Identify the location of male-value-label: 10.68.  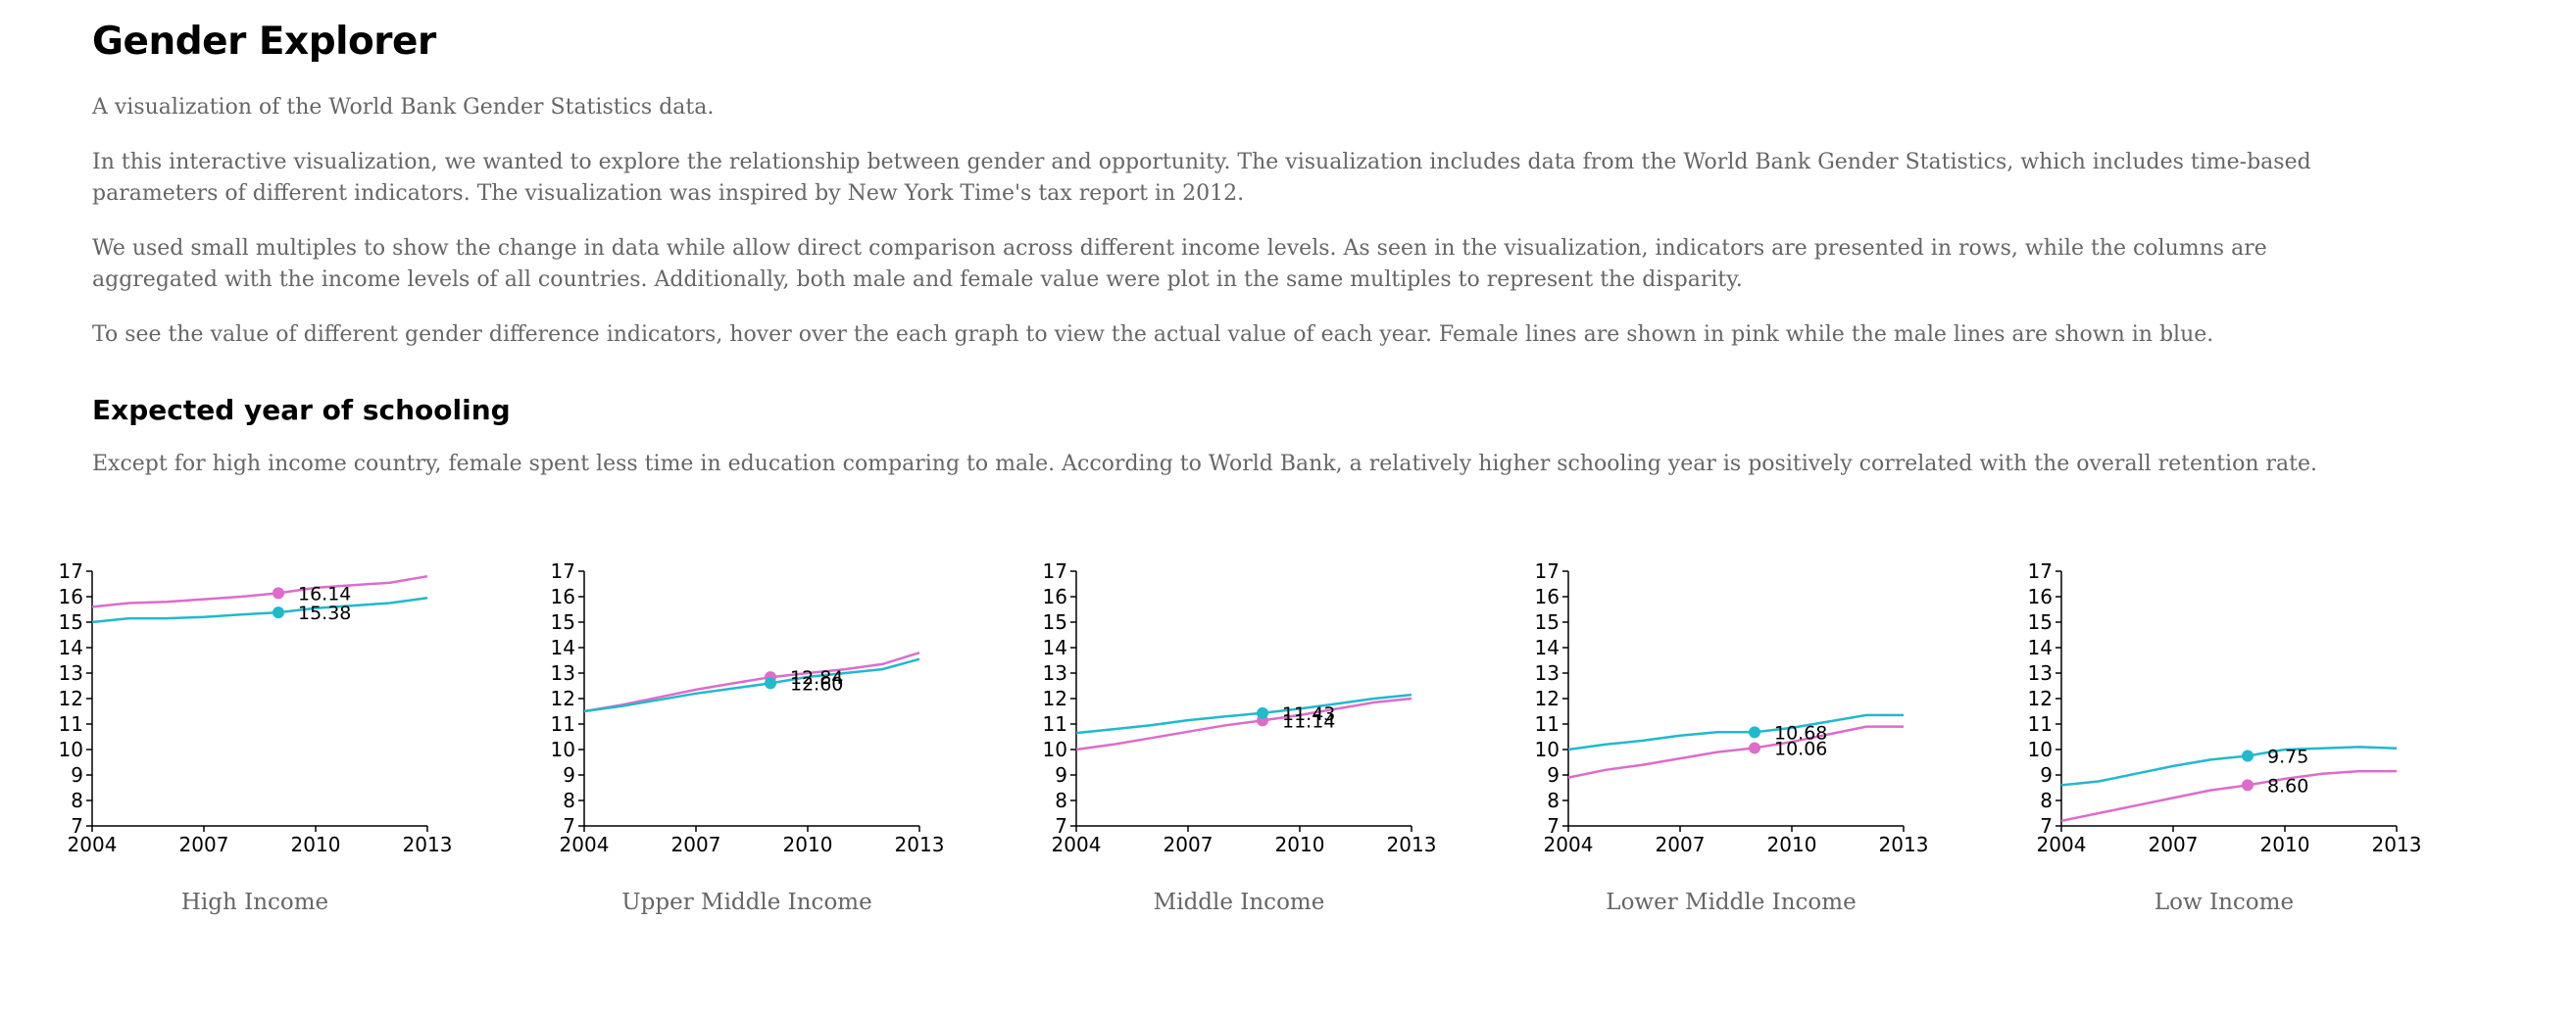
(1800, 733).